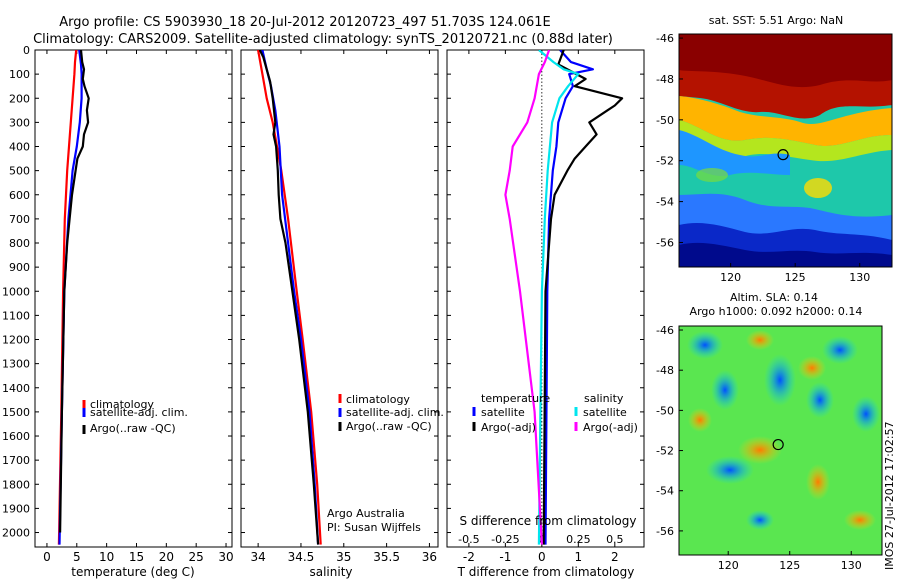 The image size is (900, 580). I want to click on x-tick-label: 25, so click(196, 557).